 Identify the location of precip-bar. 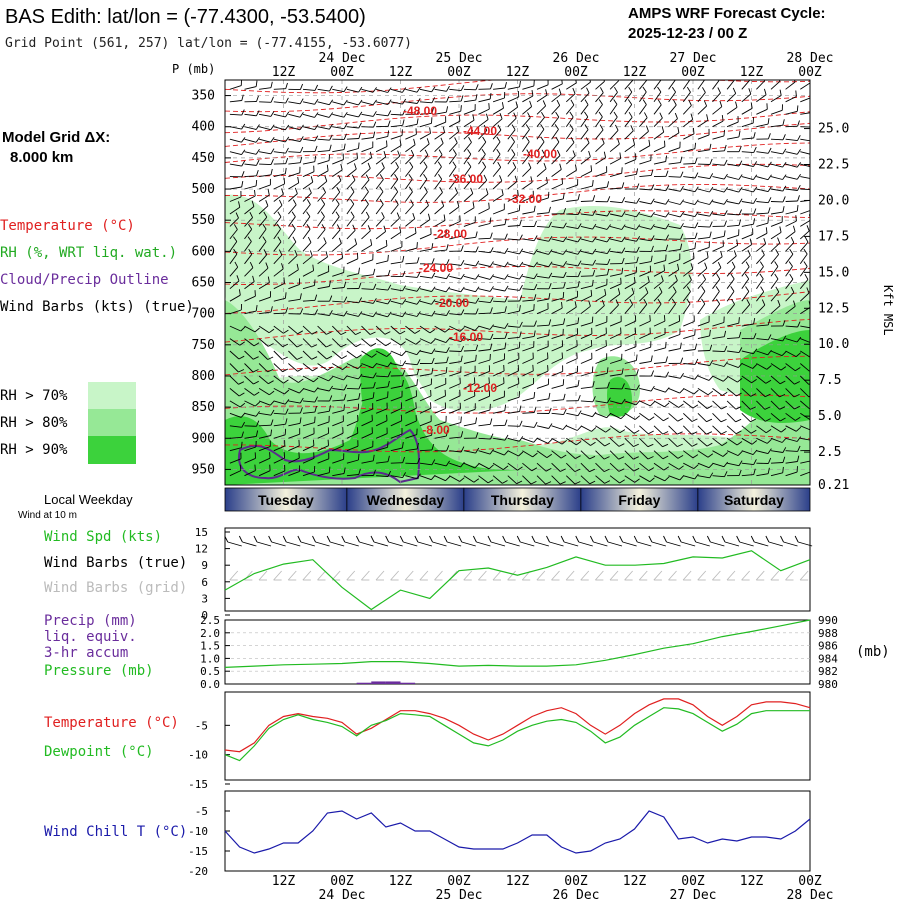
(364, 683).